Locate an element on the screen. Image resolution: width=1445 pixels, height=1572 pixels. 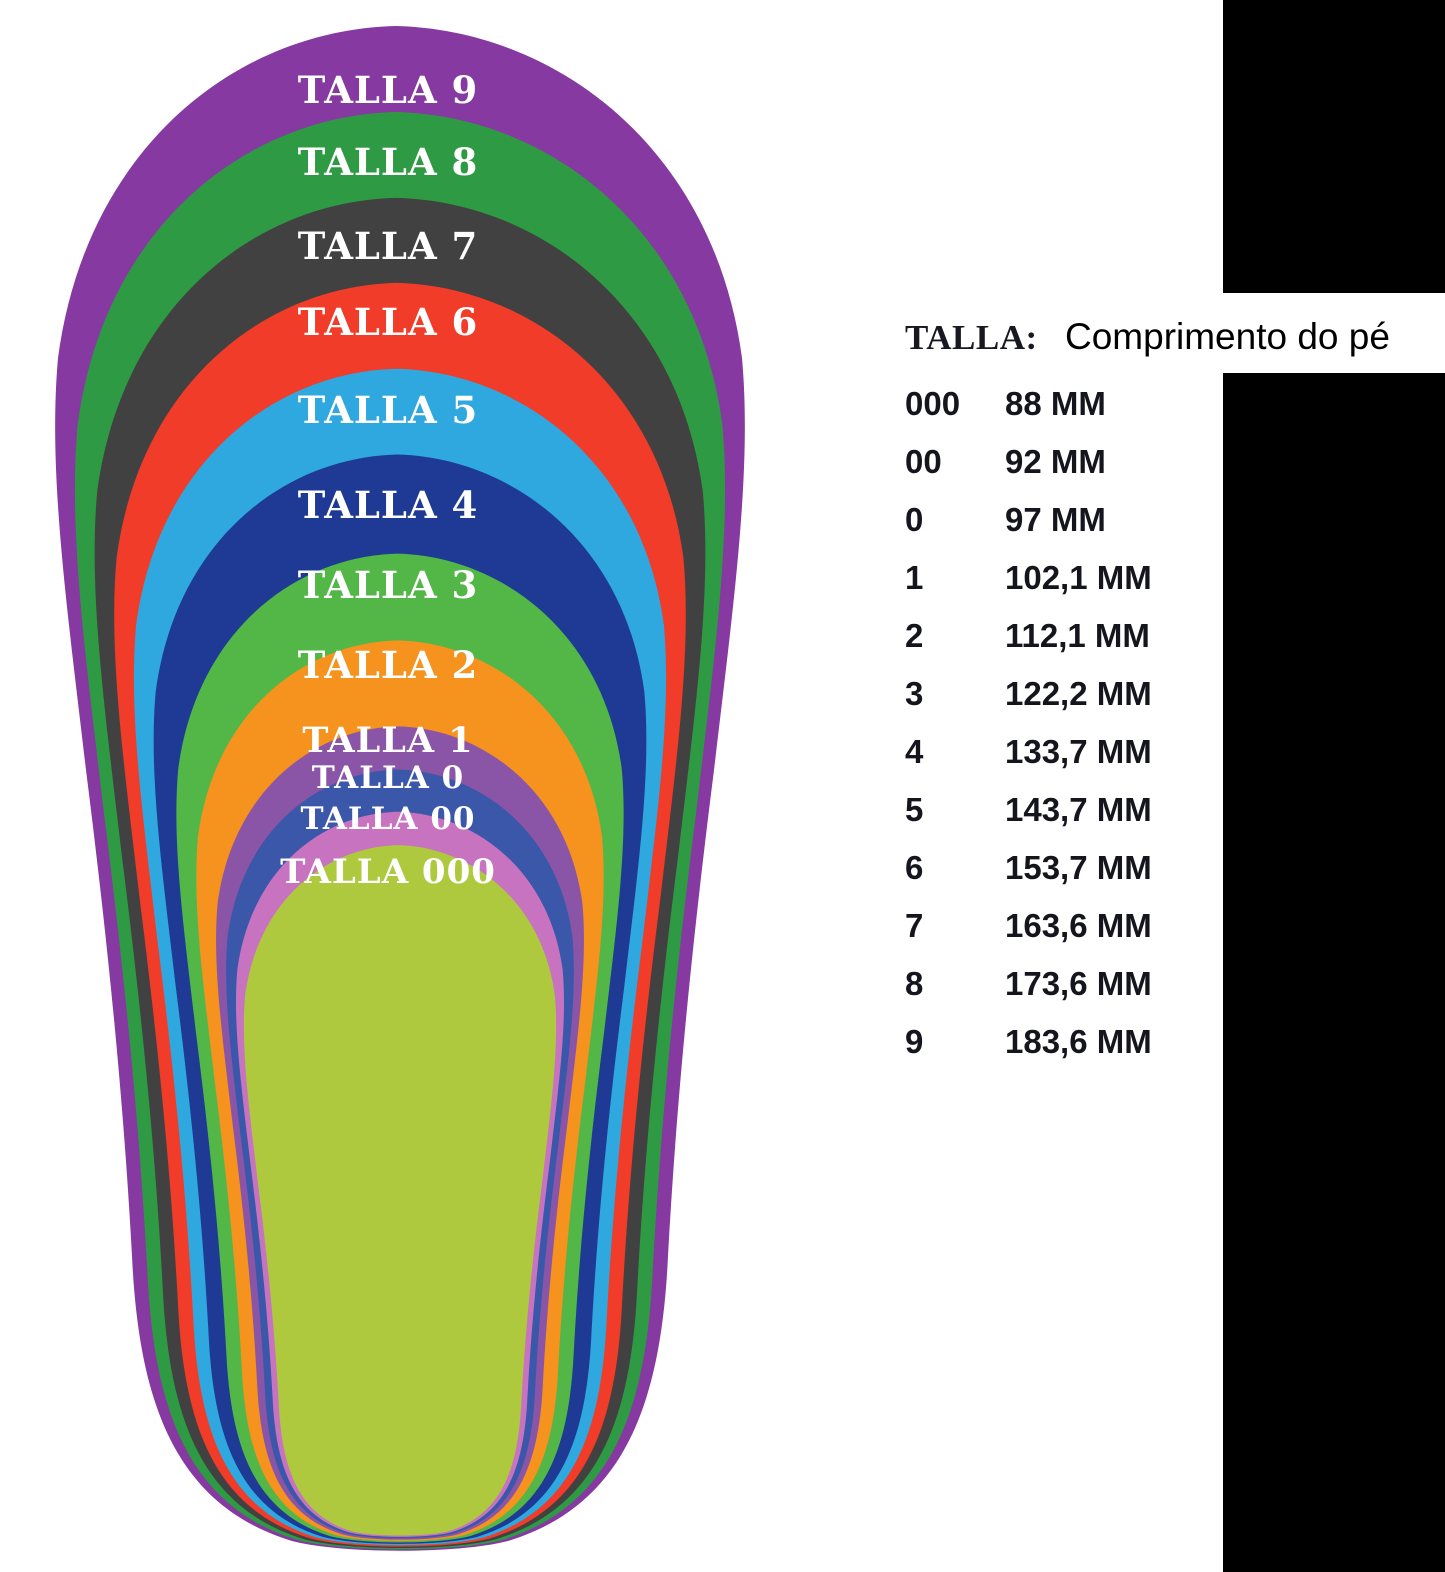
insole-label-talla-000: TALLA 000 is located at coordinates (388, 872).